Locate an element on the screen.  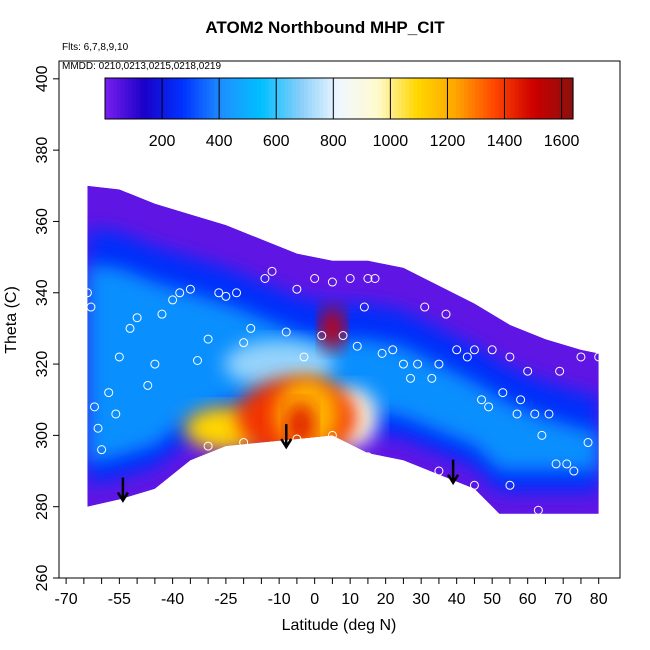
colorbar-tick-label: 800 is located at coordinates (333, 141).